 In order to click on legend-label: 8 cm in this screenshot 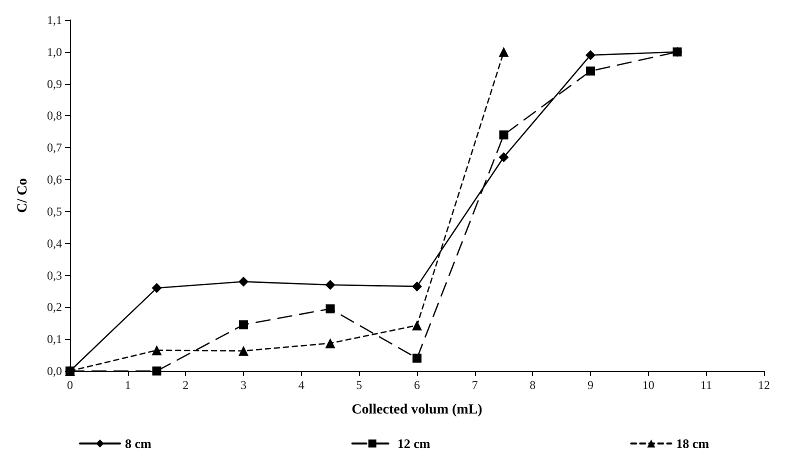, I will do `click(138, 443)`.